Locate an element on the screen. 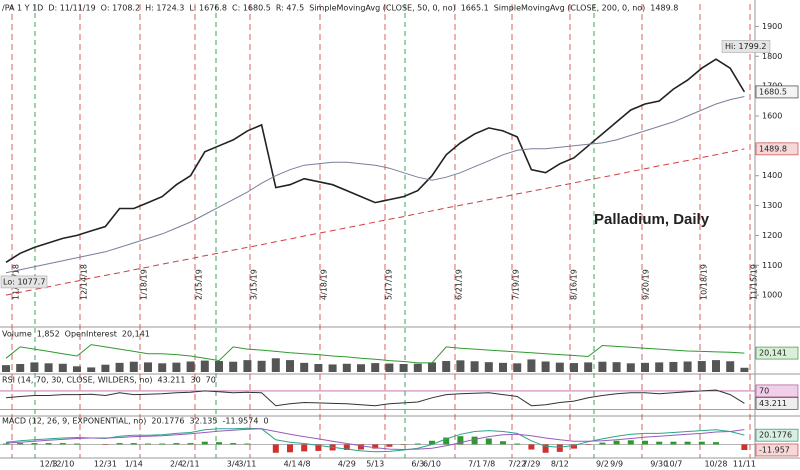 Image resolution: width=800 pixels, height=470 pixels. legend-text: 1,852 is located at coordinates (48, 334).